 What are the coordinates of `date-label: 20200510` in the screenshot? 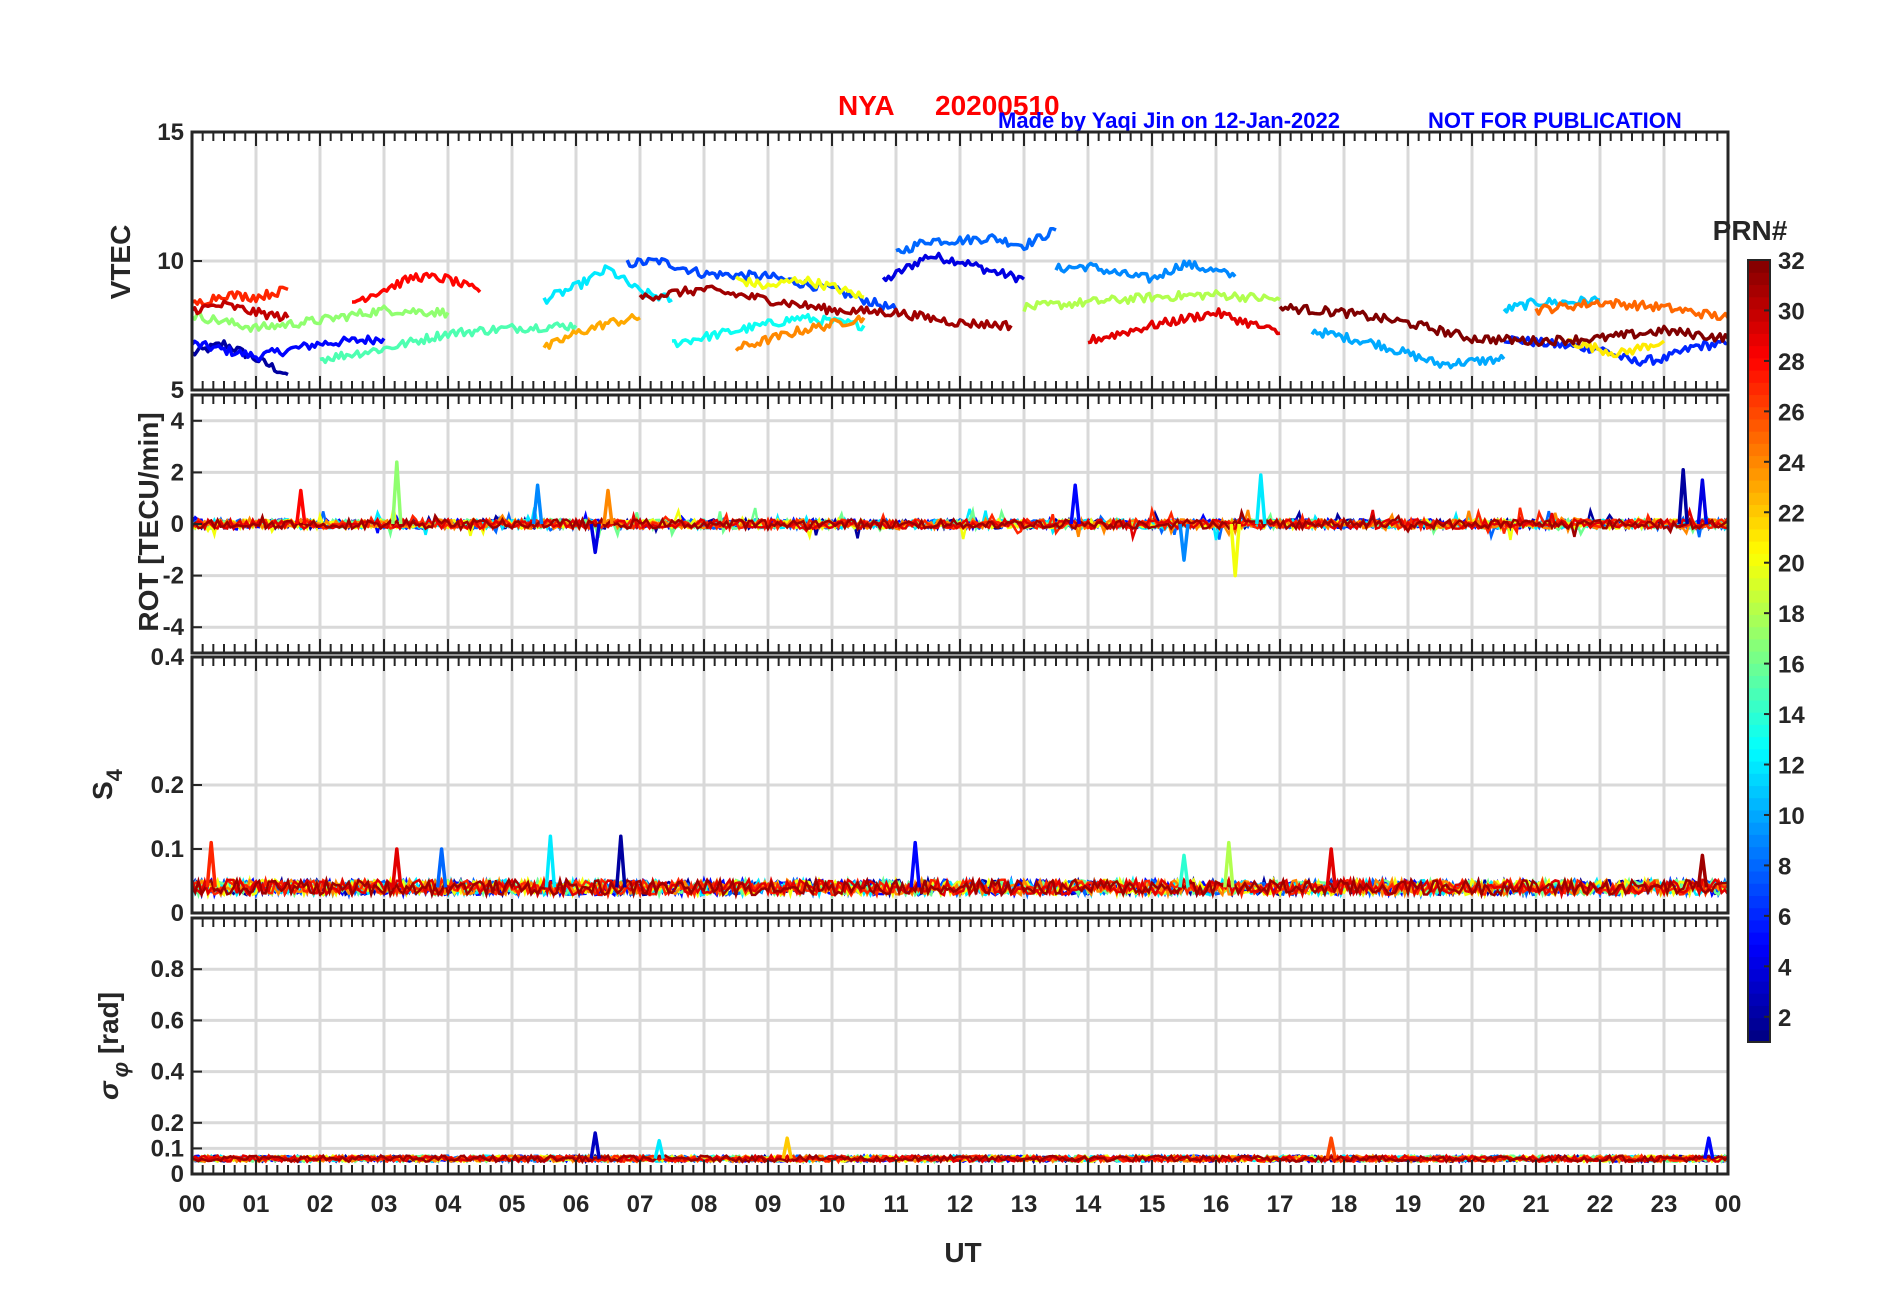 It's located at (997, 105).